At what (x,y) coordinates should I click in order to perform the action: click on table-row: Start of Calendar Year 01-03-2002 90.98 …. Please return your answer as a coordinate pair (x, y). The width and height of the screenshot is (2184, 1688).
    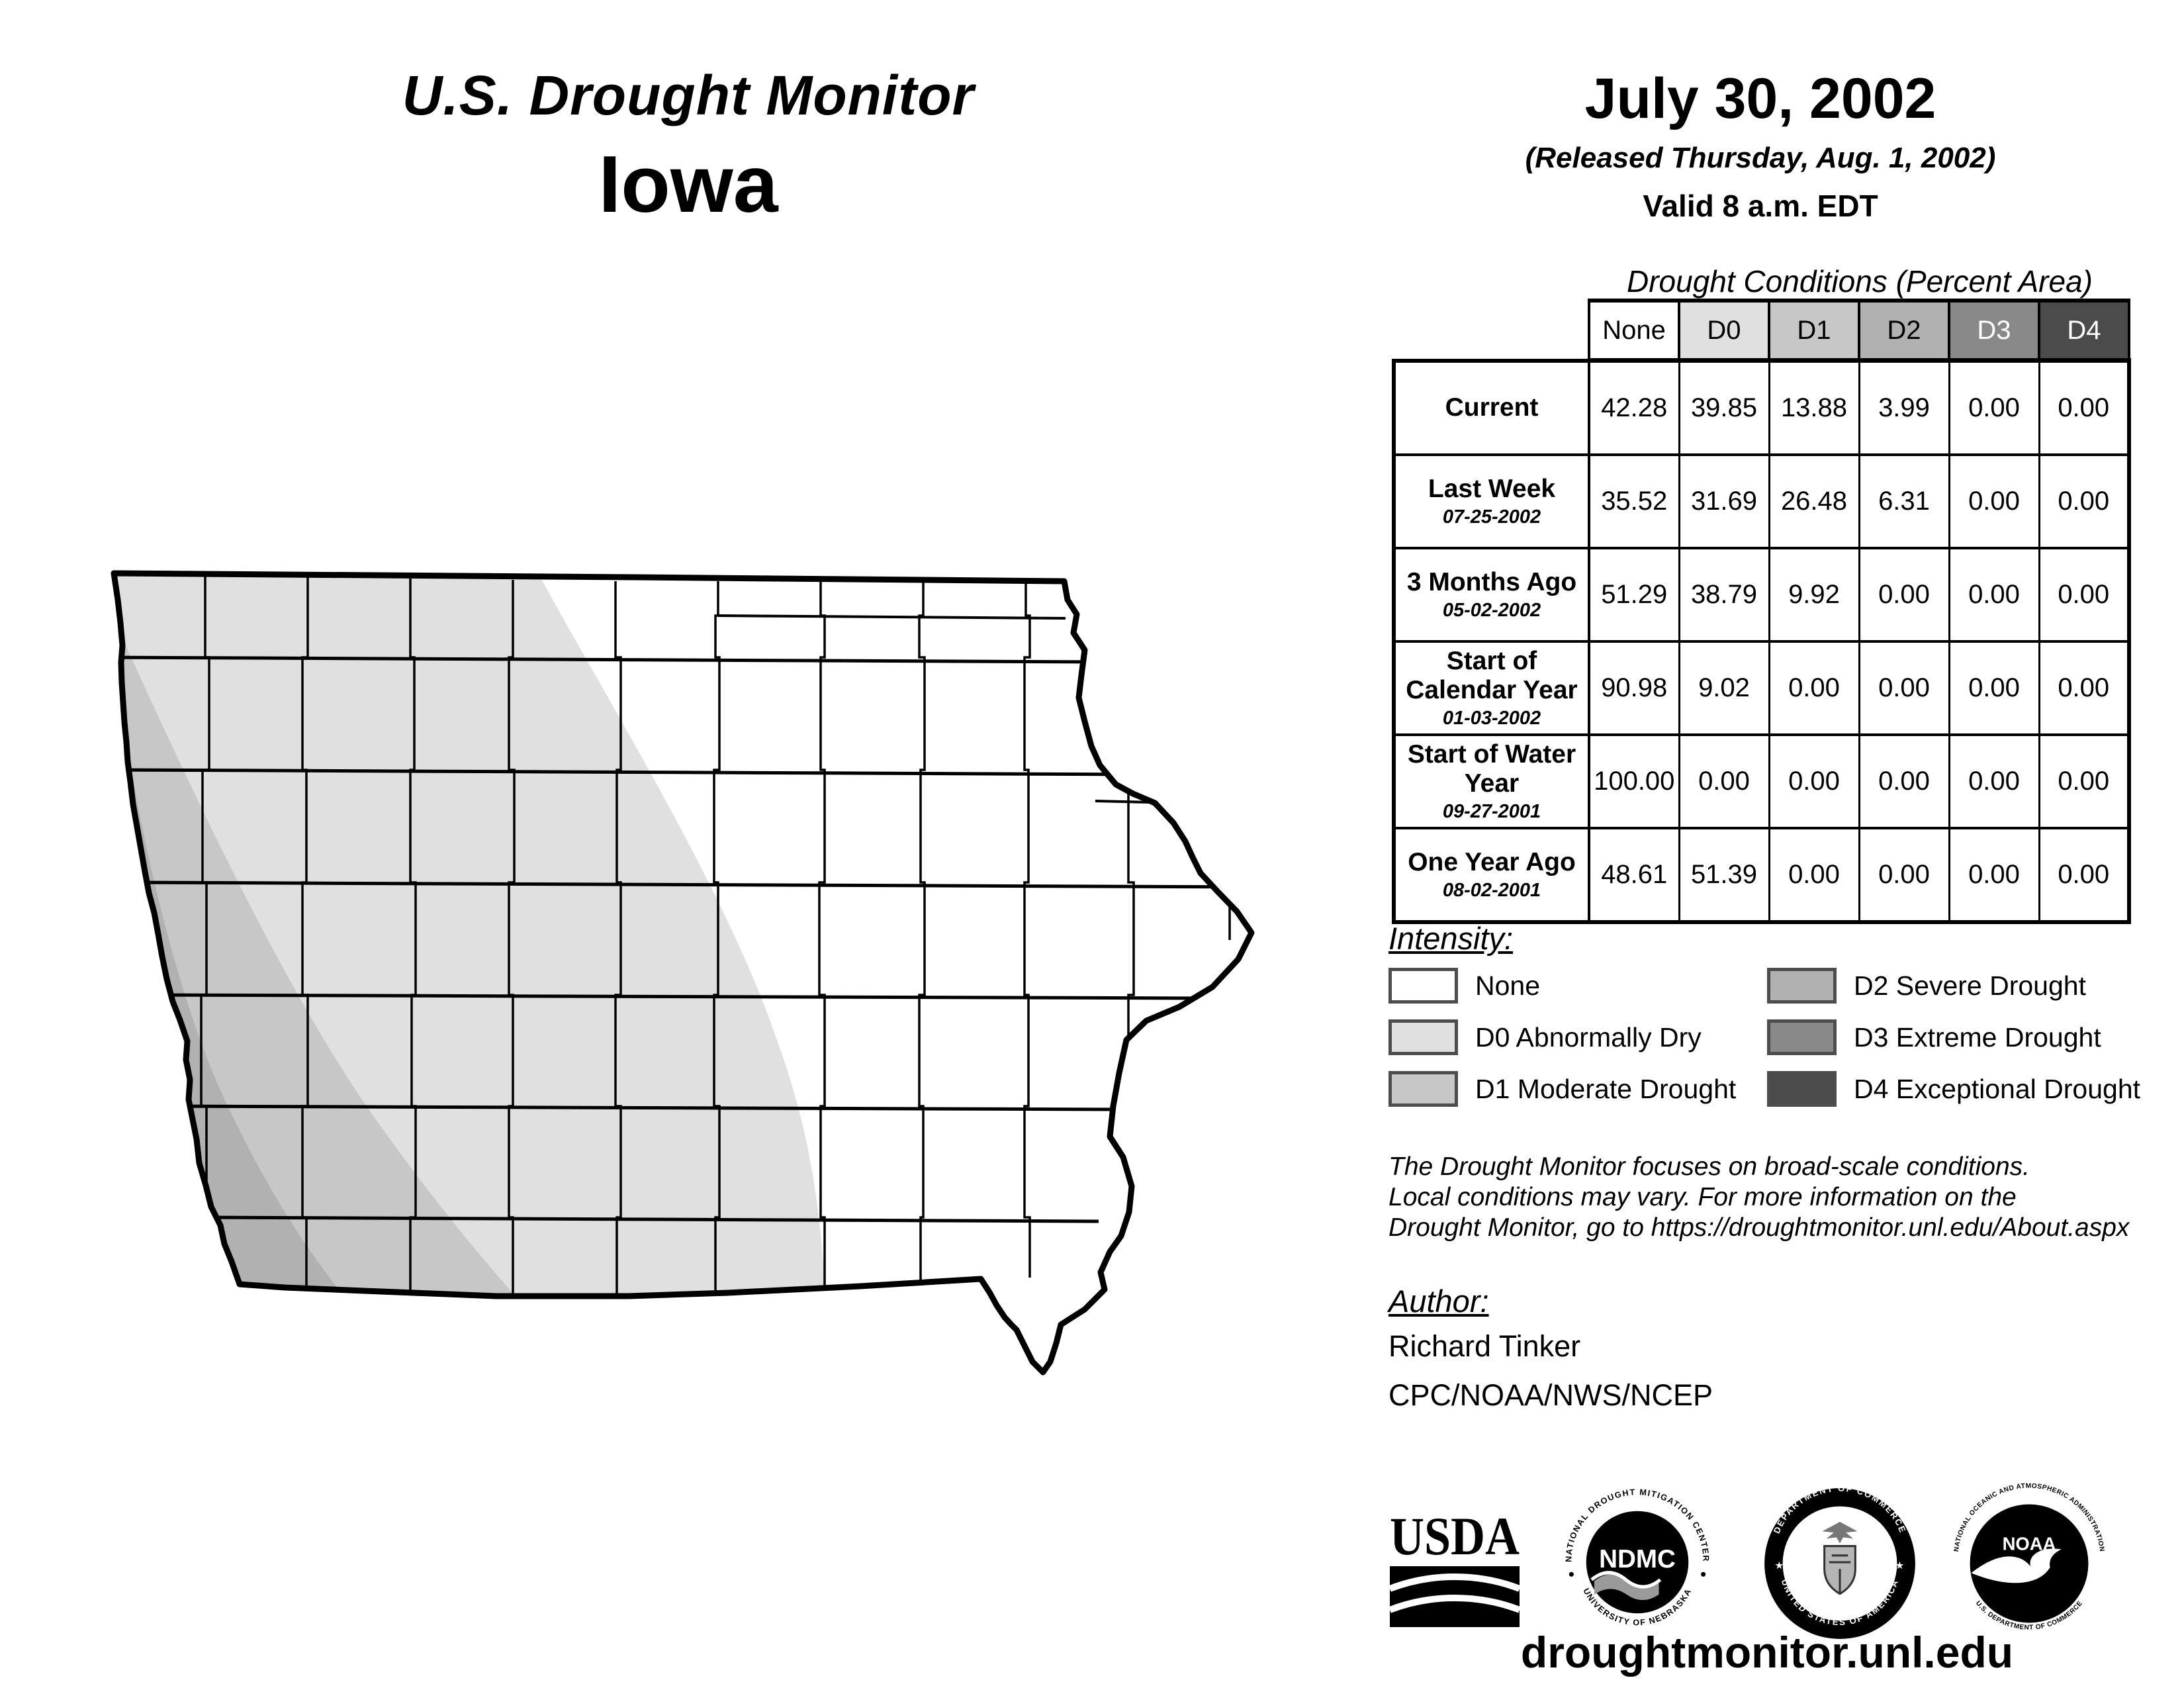
    Looking at the image, I should click on (1761, 688).